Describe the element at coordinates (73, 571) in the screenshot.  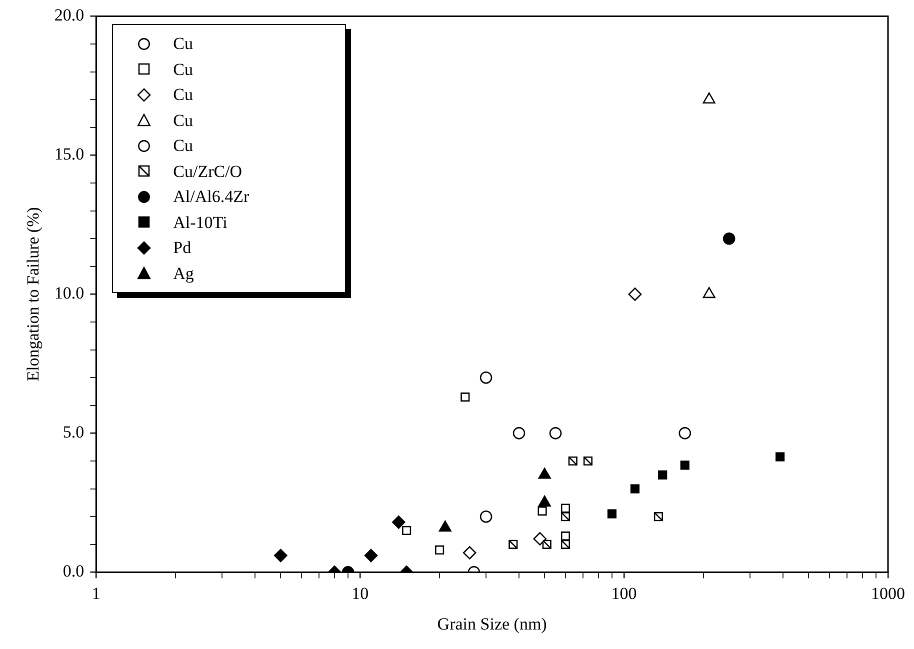
I see `y-tick-label: 0.0` at that location.